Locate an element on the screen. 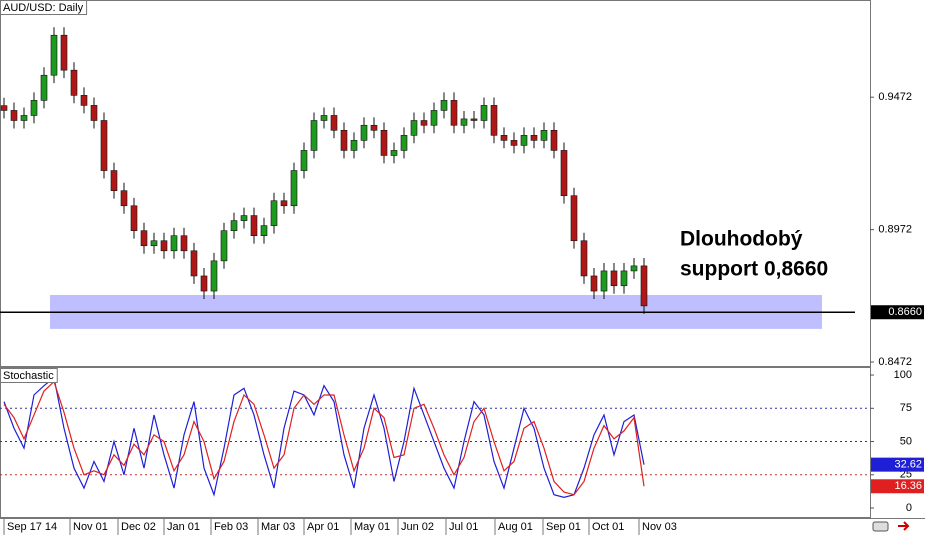 This screenshot has width=925, height=535. price-marker-label: 32.62 is located at coordinates (908, 465).